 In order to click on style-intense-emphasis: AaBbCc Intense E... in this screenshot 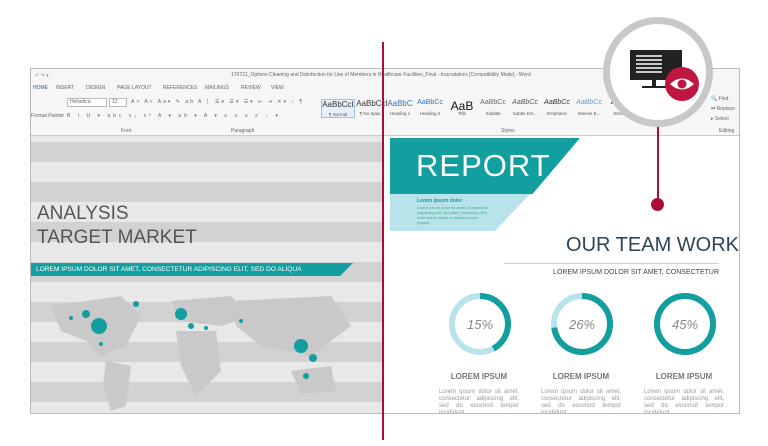, I will do `click(589, 107)`.